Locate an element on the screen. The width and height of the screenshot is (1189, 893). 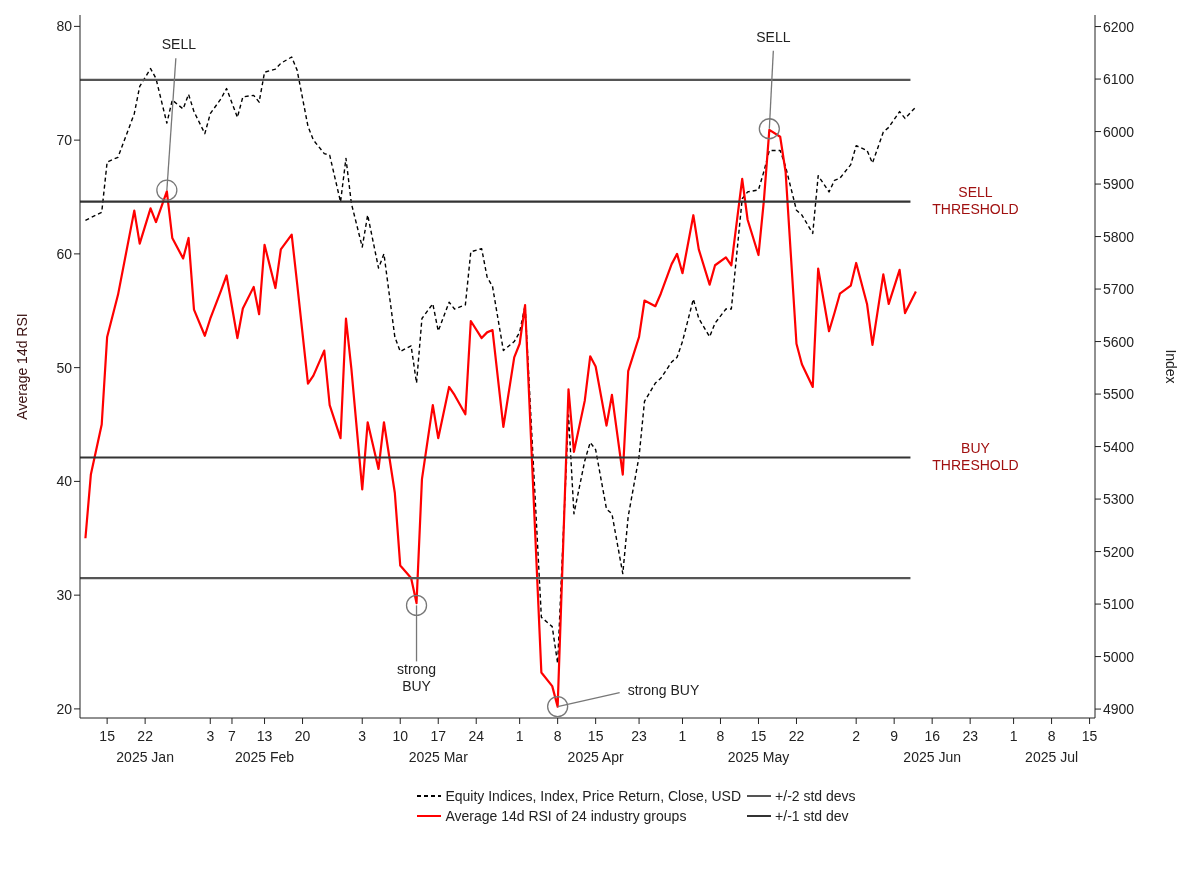
y2-tick-label: 6000 is located at coordinates (1119, 131).